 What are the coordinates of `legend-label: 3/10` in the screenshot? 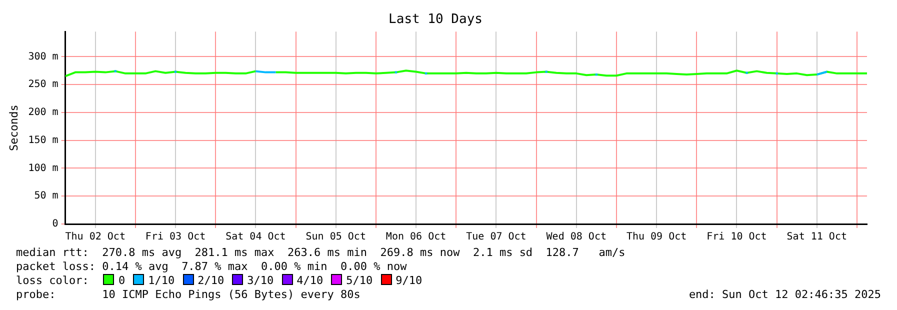 It's located at (260, 280).